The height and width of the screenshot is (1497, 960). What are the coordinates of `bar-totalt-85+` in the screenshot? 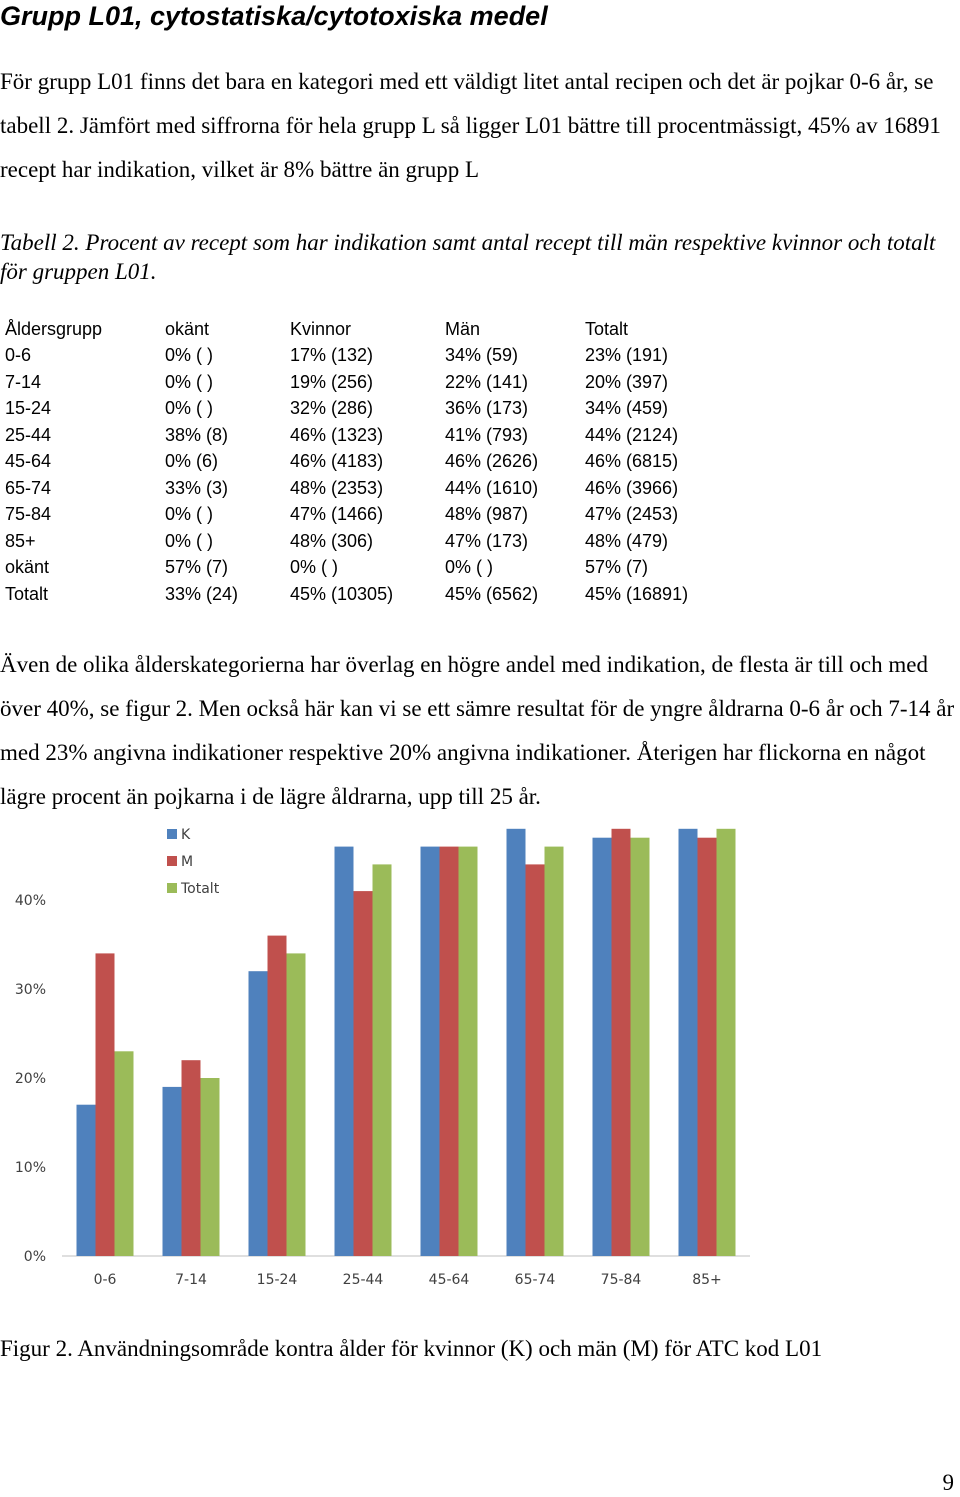 It's located at (726, 1042).